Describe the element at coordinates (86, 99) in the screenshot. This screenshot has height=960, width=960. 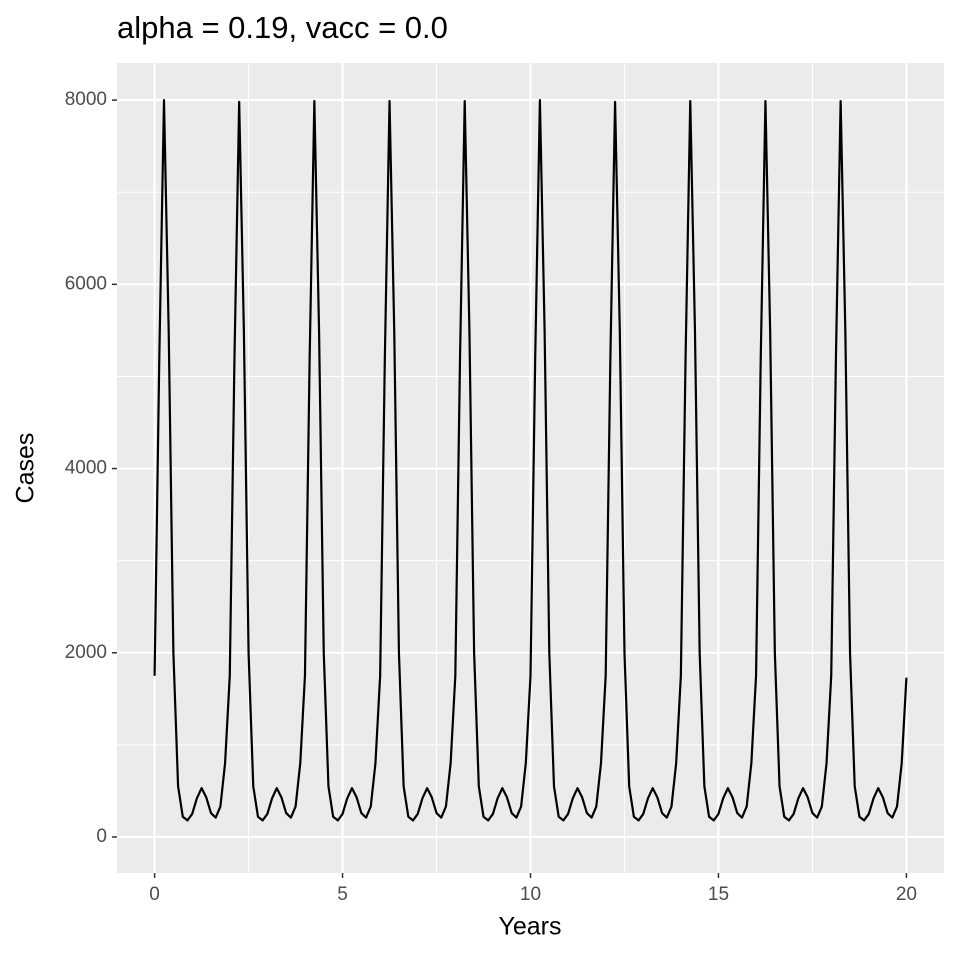
I see `y-tick-label: 8000` at that location.